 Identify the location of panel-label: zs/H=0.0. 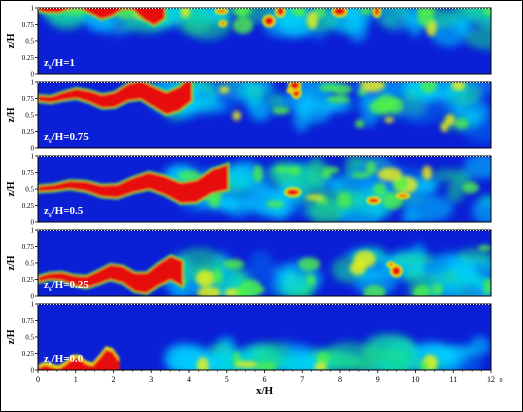
(64, 360).